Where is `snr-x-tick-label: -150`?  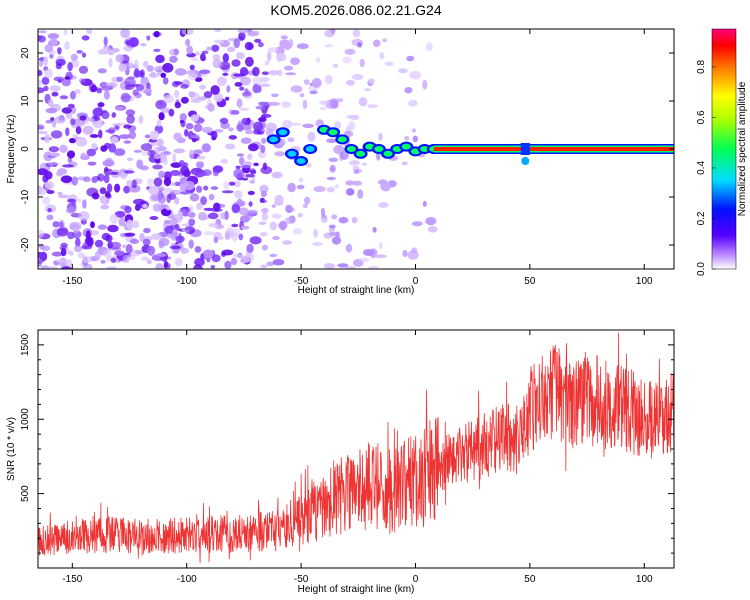
snr-x-tick-label: -150 is located at coordinates (72, 579).